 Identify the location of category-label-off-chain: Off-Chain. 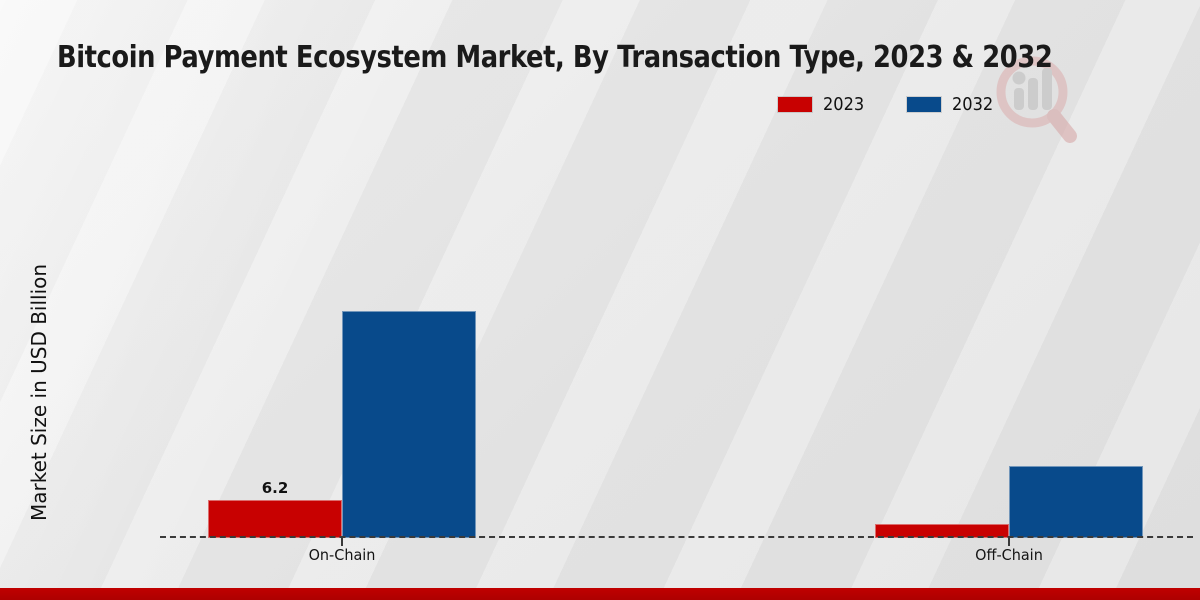
(1009, 555).